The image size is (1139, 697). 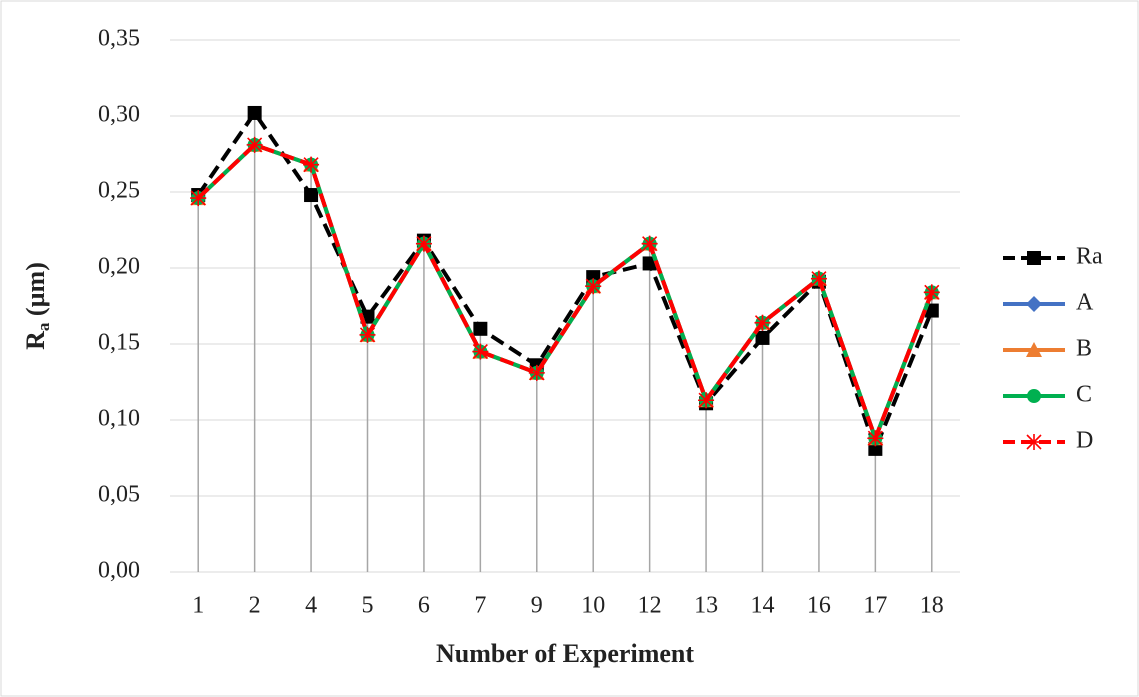 What do you see at coordinates (706, 606) in the screenshot?
I see `x-tick-label: 13` at bounding box center [706, 606].